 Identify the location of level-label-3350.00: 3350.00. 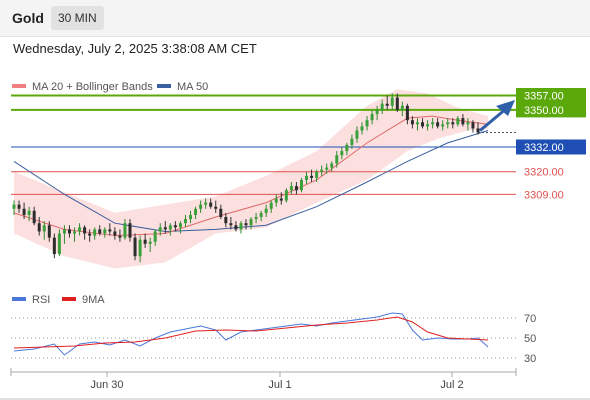
(544, 111).